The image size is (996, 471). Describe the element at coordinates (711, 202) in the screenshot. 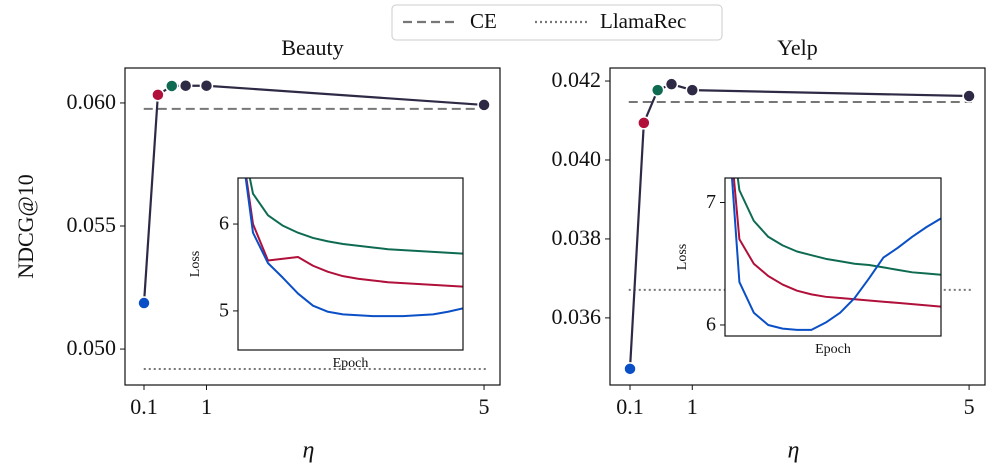

I see `y-tick-label: 7` at that location.